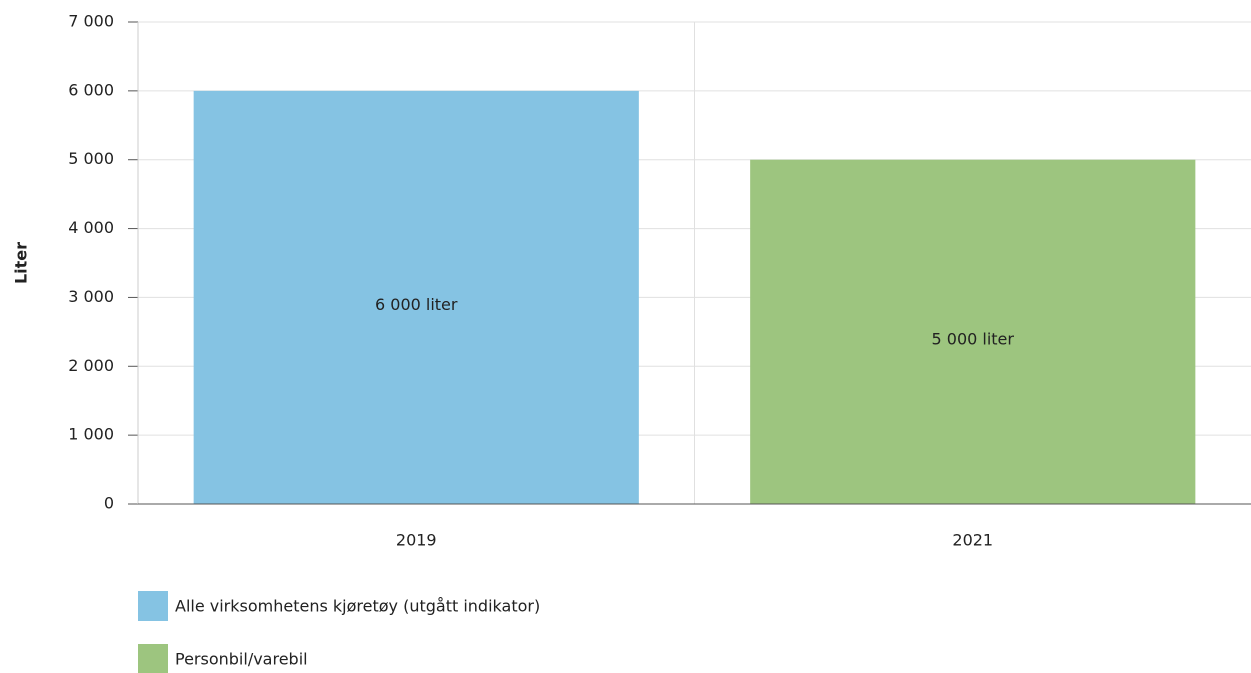 The width and height of the screenshot is (1251, 673). I want to click on y-tick-label: 2 000, so click(91, 365).